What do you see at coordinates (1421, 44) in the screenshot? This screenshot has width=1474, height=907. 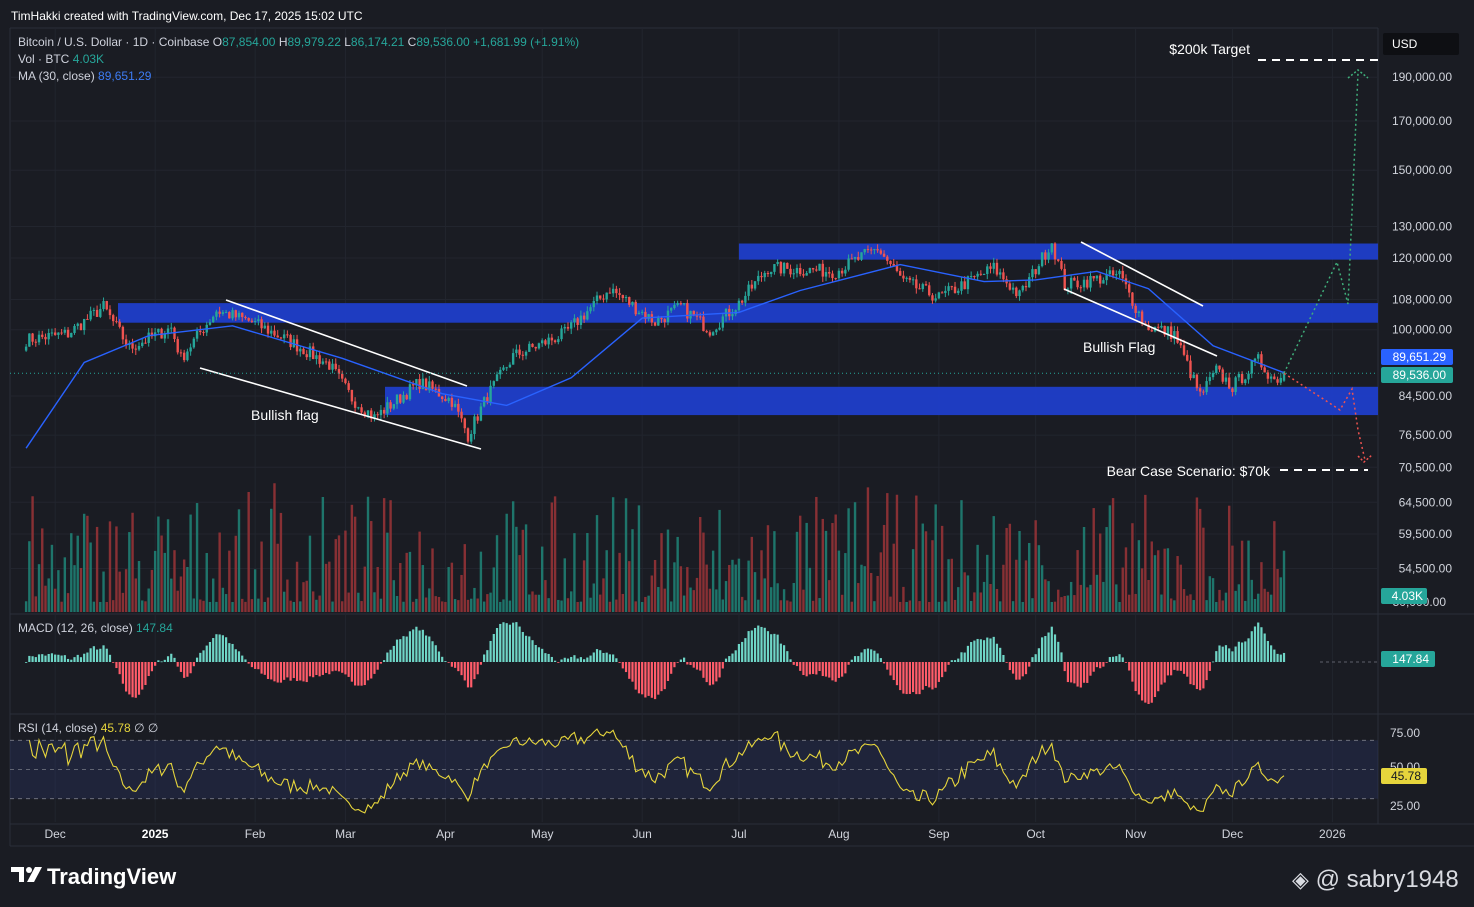 I see `currency-button: USD` at bounding box center [1421, 44].